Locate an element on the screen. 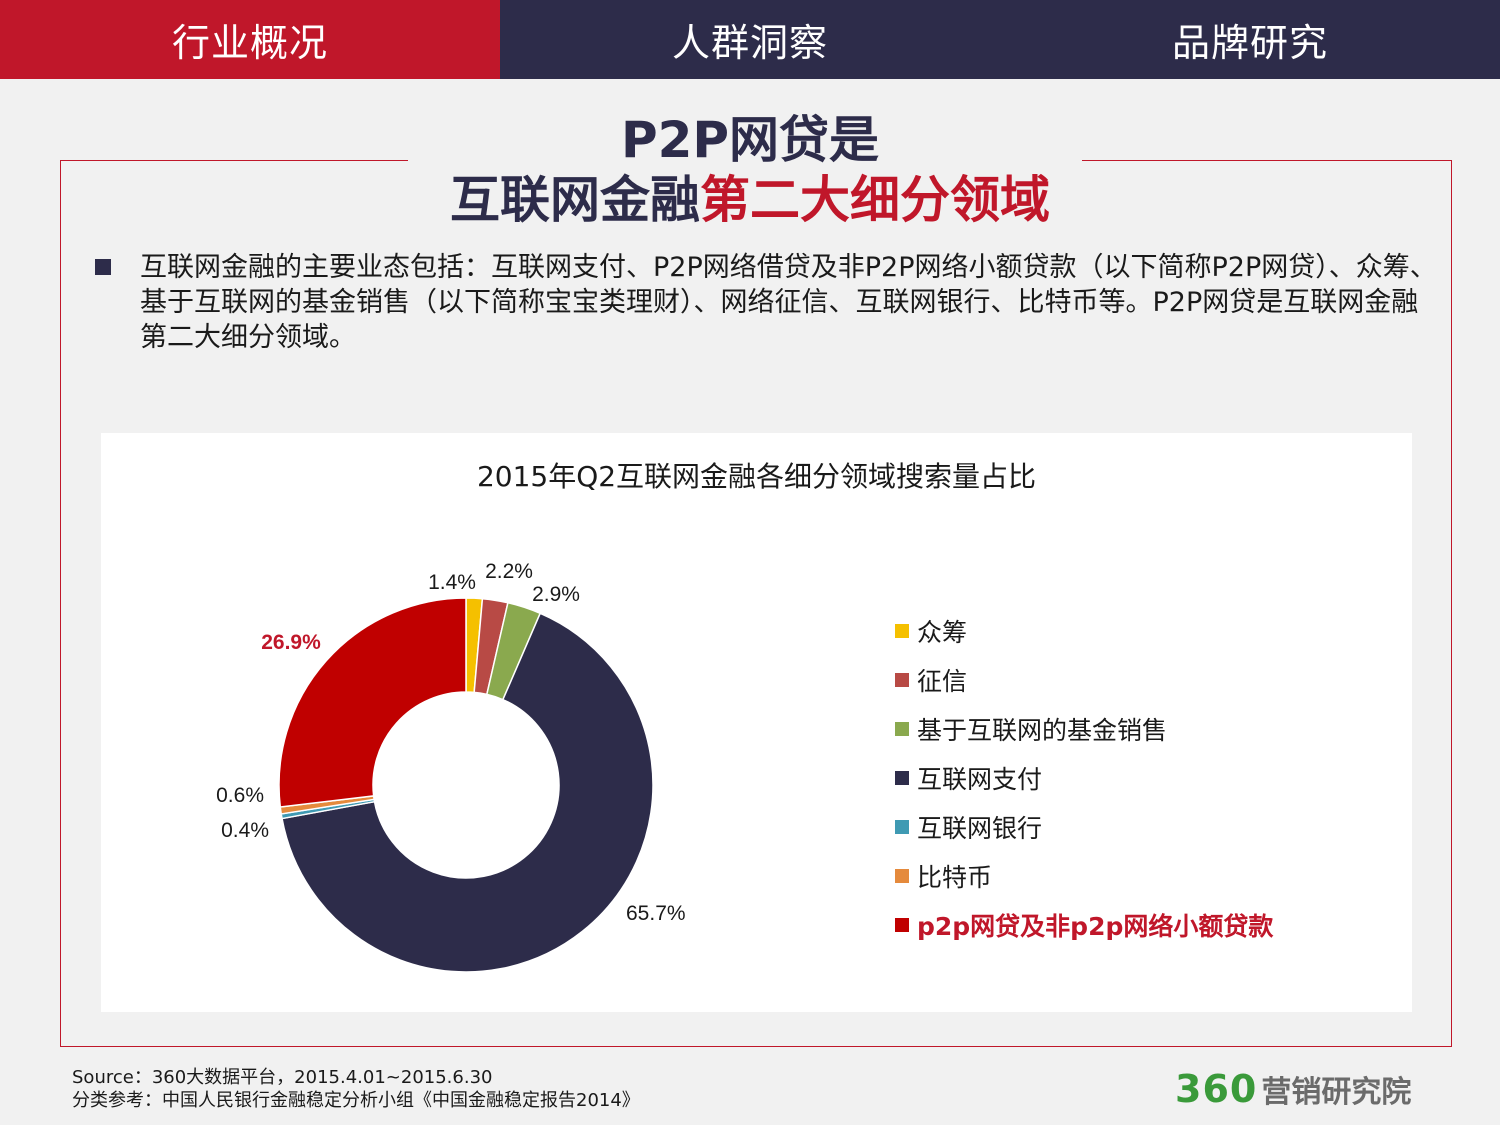  top-nav: 行业概况 人群洞察 品牌研究 is located at coordinates (750, 39).